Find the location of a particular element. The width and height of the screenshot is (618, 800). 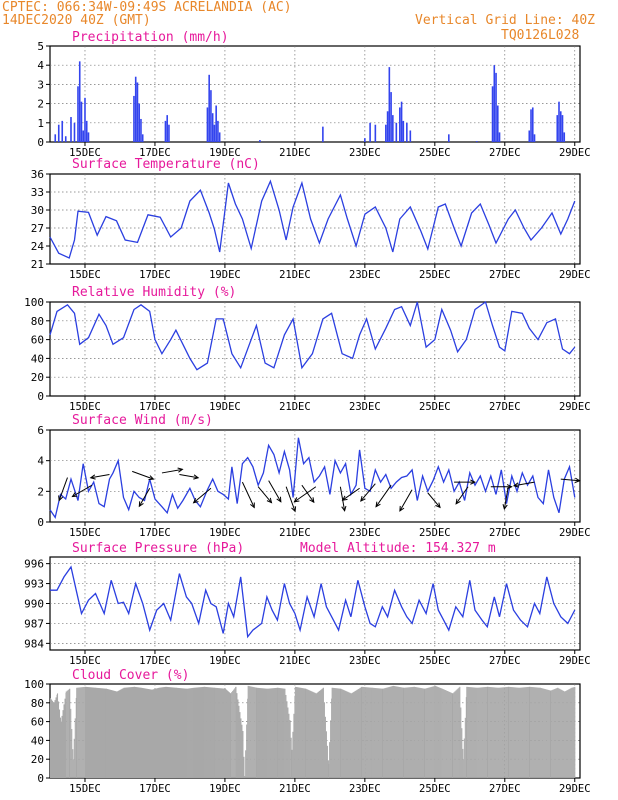

y-tick-label: 60 is located at coordinates (37, 722).